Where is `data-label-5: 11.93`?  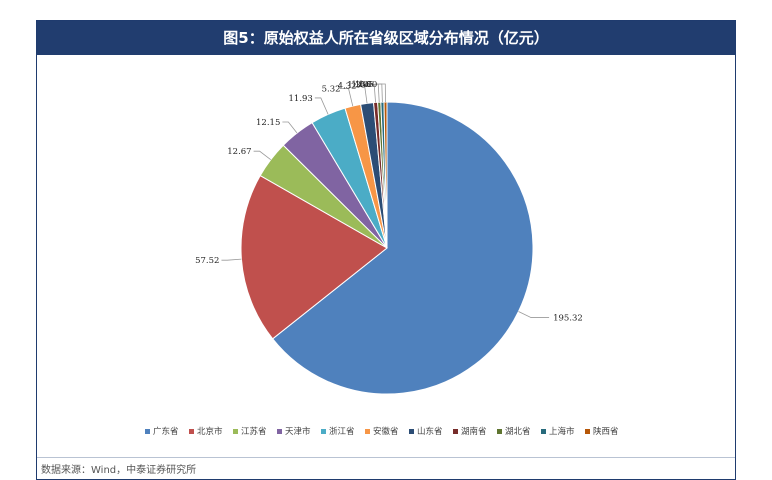 data-label-5: 11.93 is located at coordinates (301, 99).